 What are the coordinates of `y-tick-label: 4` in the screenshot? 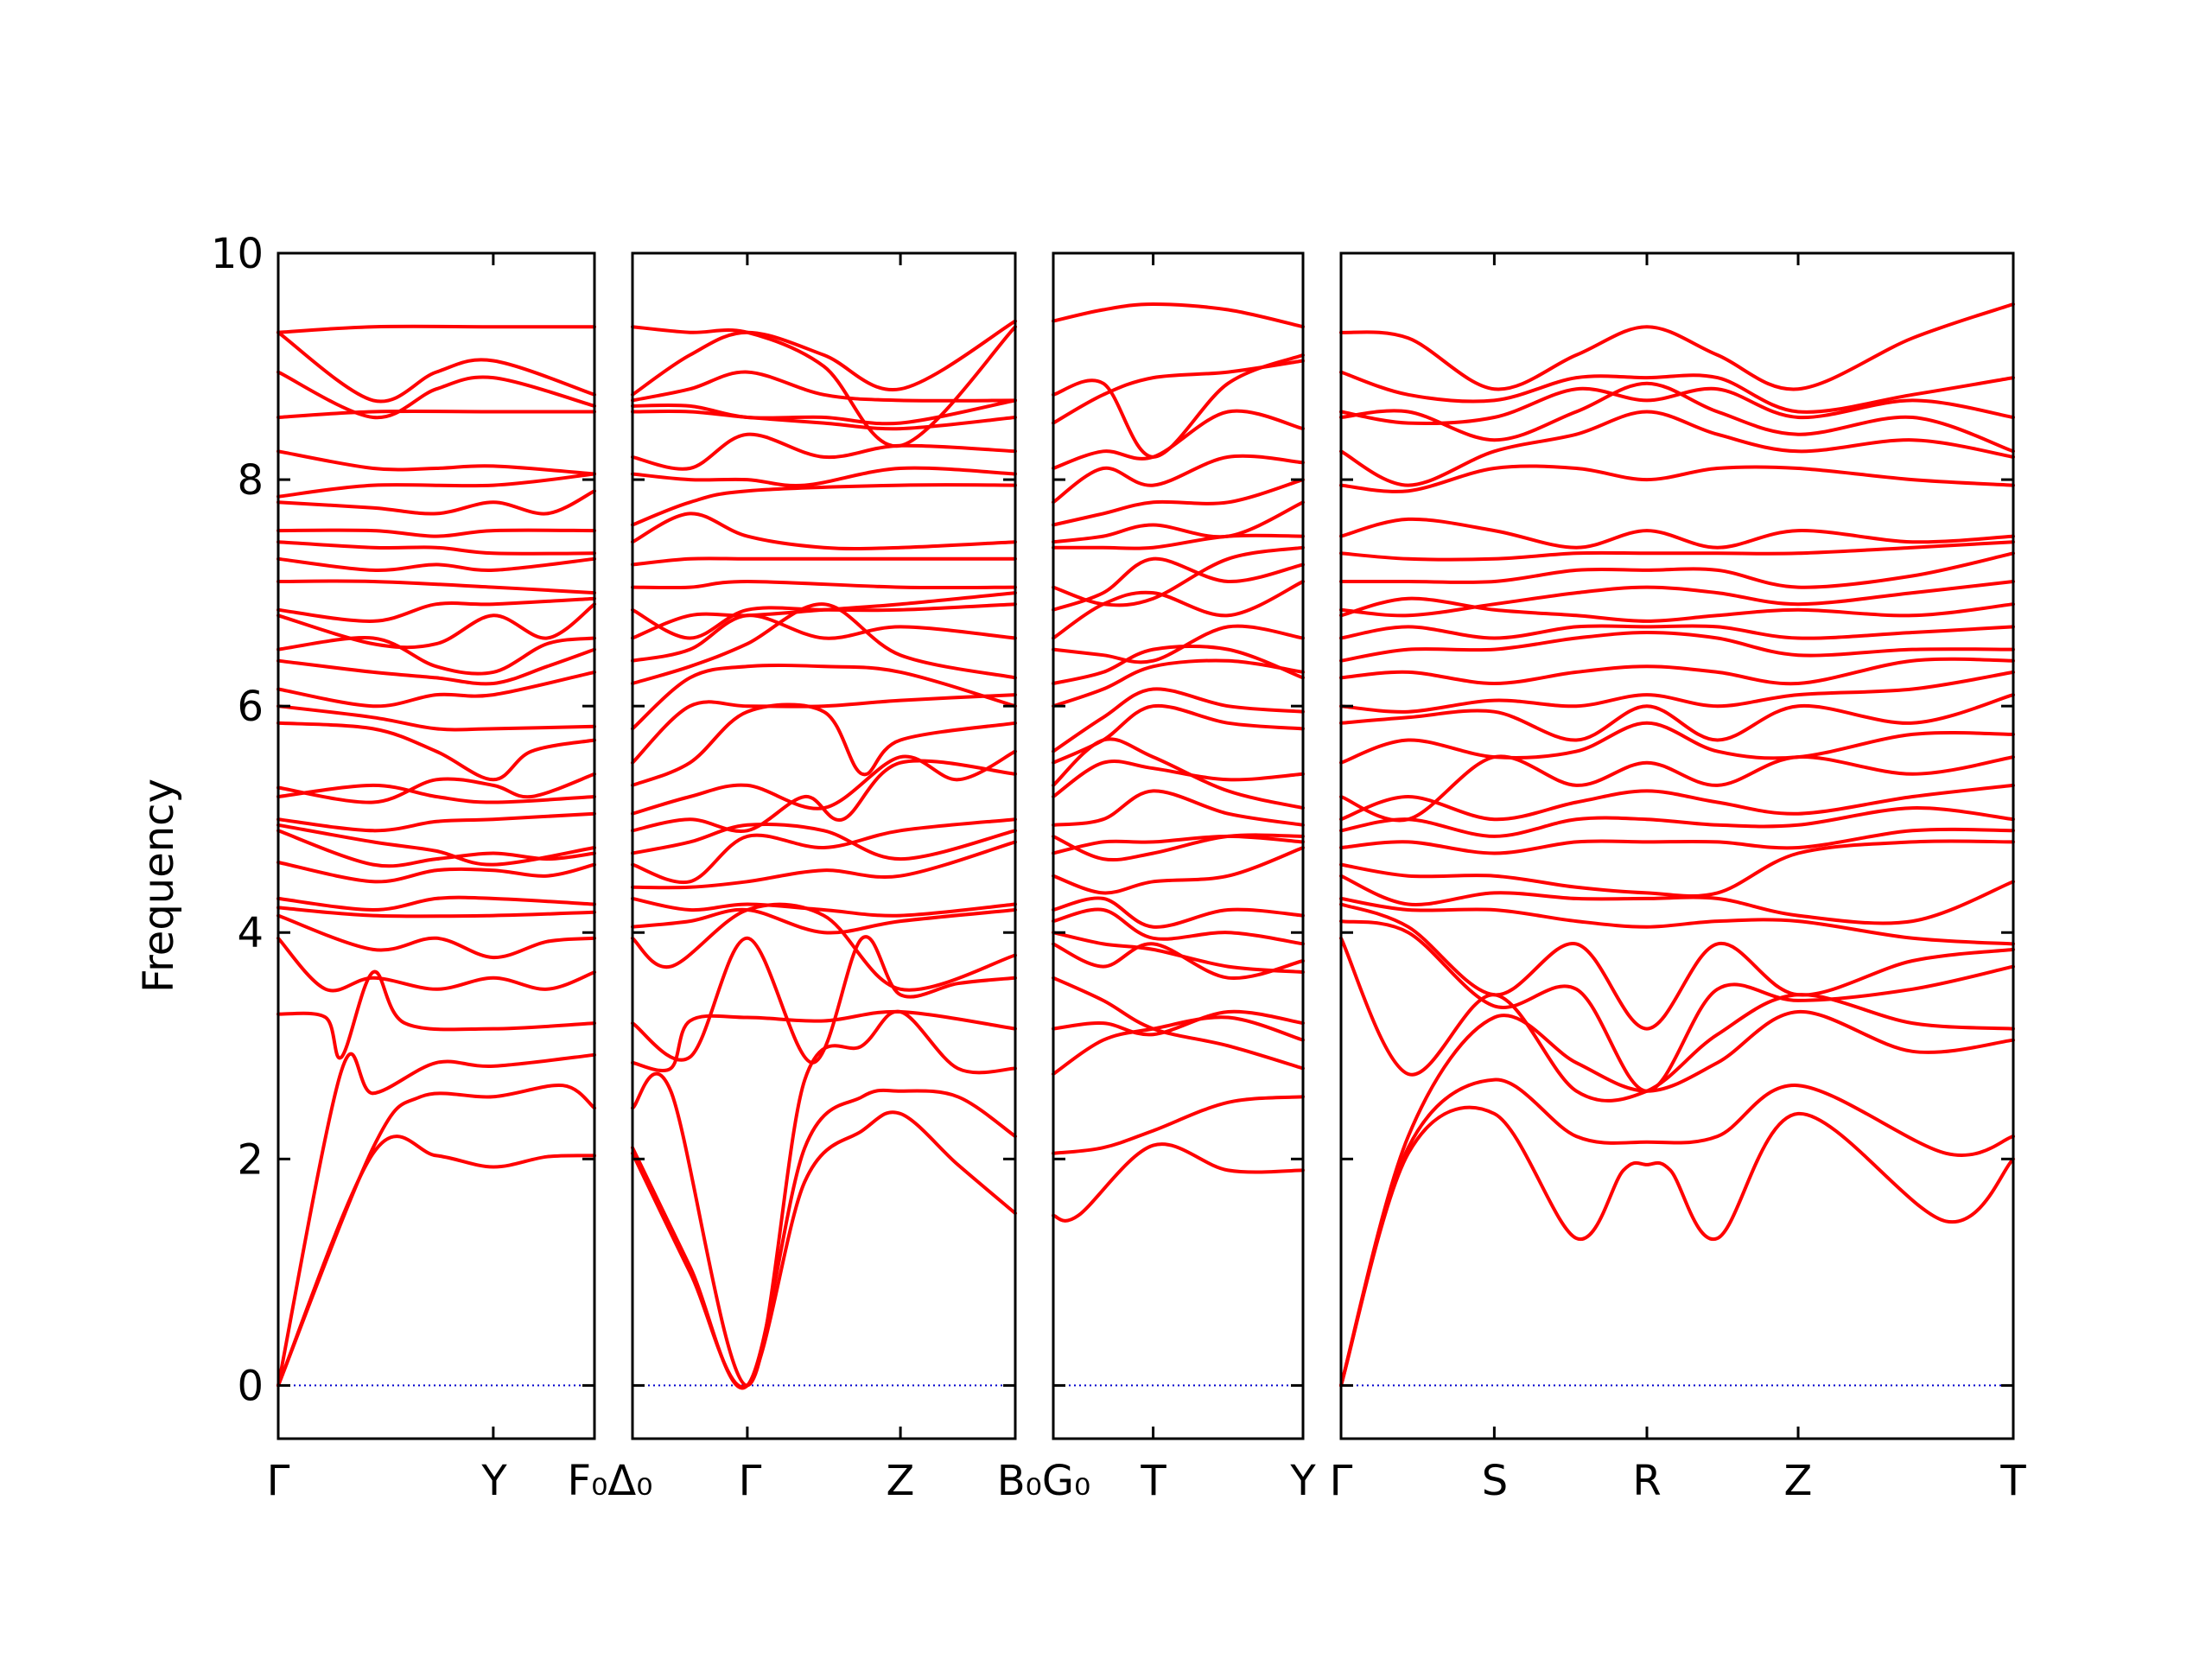 It's located at (250, 933).